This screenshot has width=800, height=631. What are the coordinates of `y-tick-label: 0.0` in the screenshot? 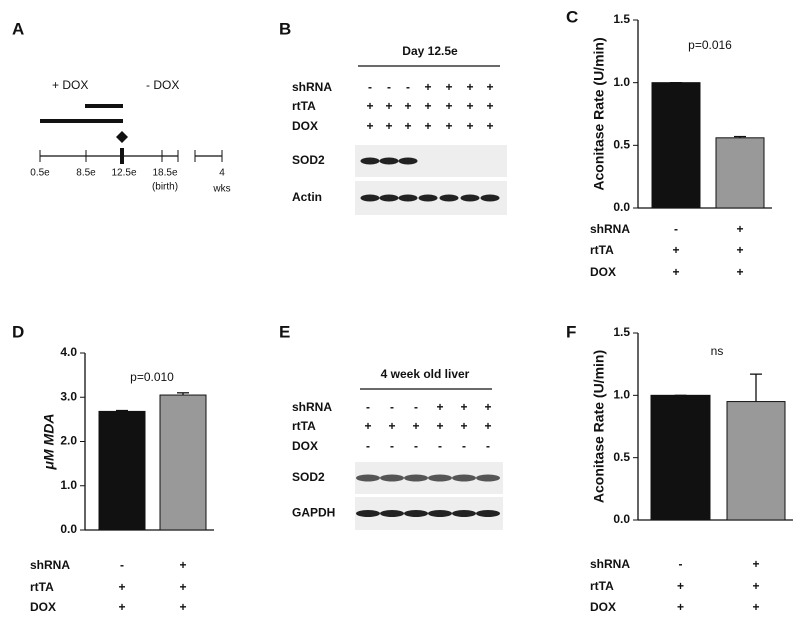 It's located at (68, 529).